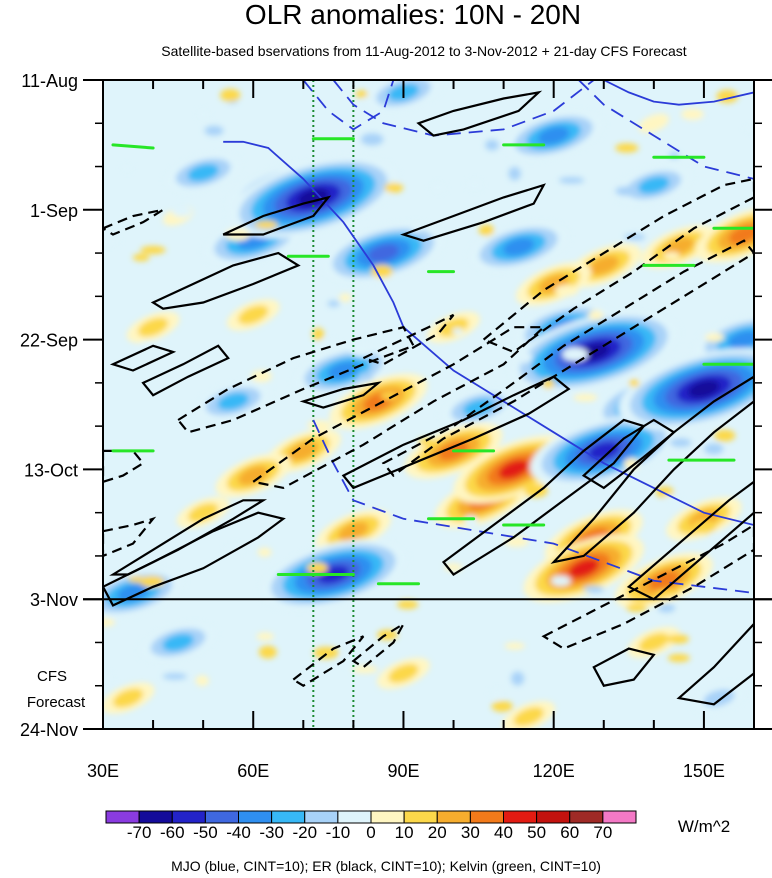  Describe the element at coordinates (54, 211) in the screenshot. I see `y-tick-label: 1-Sep` at that location.